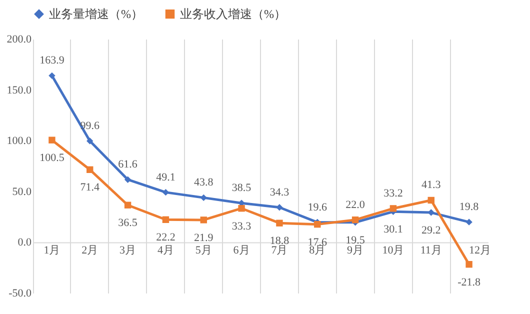 This screenshot has height=314, width=530. I want to click on y-tick-label: 200.0, so click(19, 40).